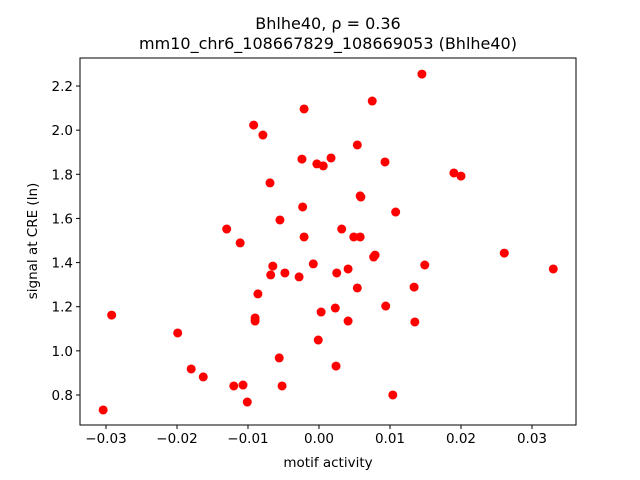 The height and width of the screenshot is (480, 640). What do you see at coordinates (247, 439) in the screenshot?
I see `x-tick-label: −0.01` at bounding box center [247, 439].